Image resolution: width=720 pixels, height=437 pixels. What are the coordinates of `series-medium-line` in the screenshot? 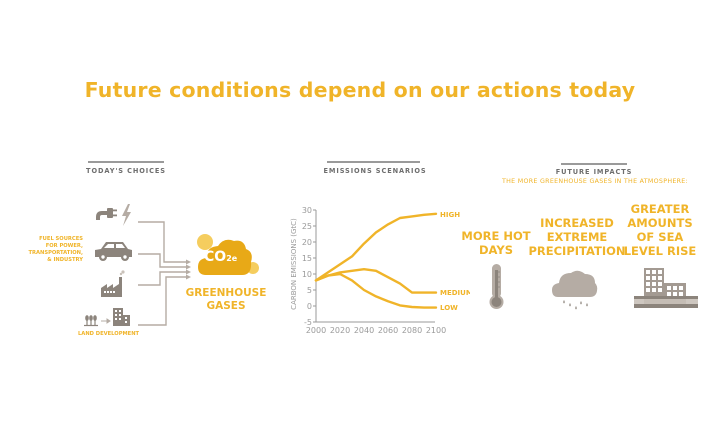 It's located at (376, 281).